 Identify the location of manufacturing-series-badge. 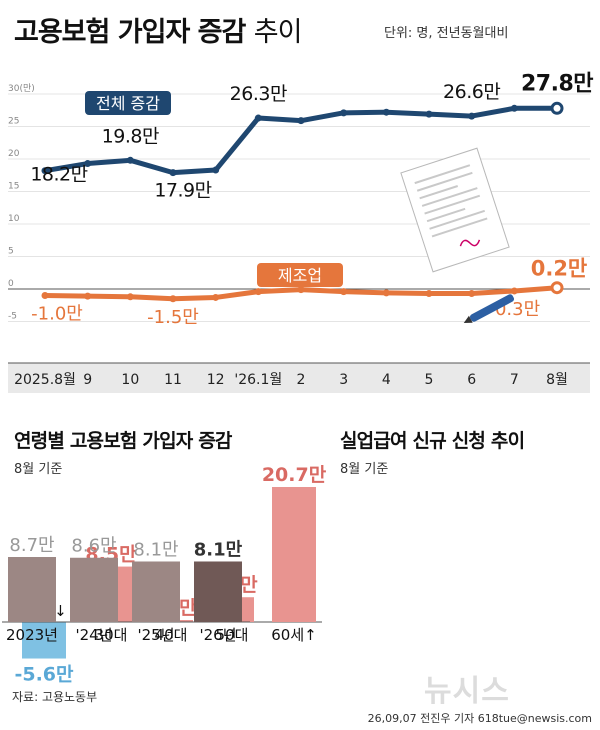
(300, 275).